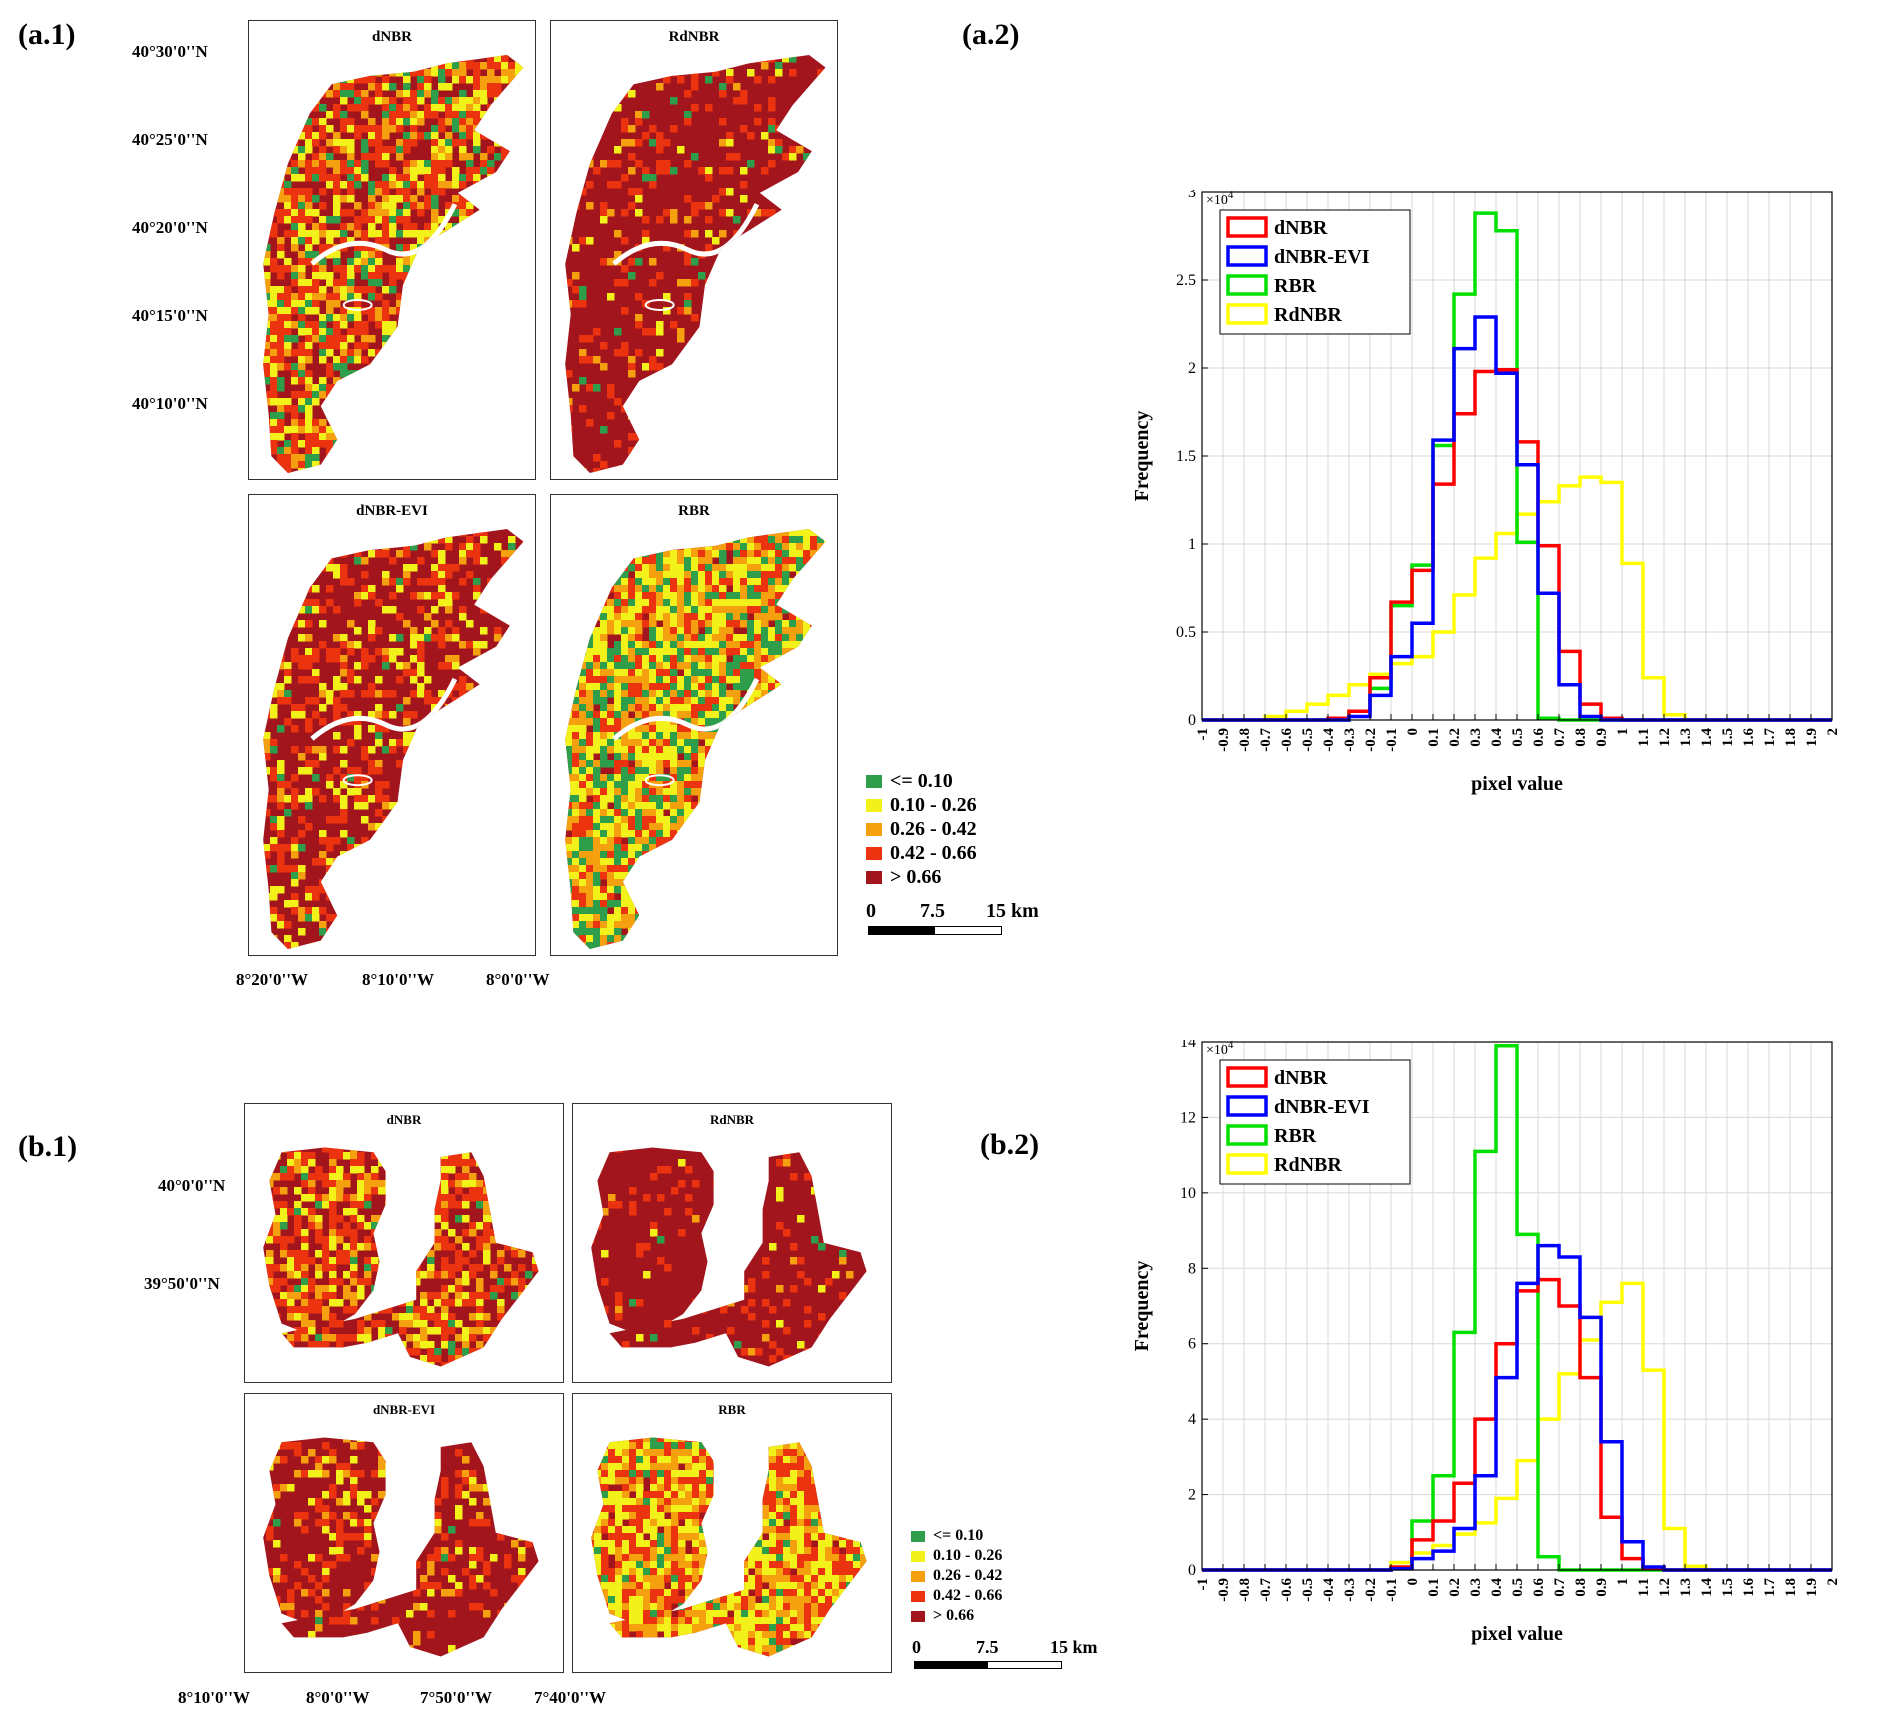  Describe the element at coordinates (933, 853) in the screenshot. I see `legend-label: 0.42 - 0.66` at that location.